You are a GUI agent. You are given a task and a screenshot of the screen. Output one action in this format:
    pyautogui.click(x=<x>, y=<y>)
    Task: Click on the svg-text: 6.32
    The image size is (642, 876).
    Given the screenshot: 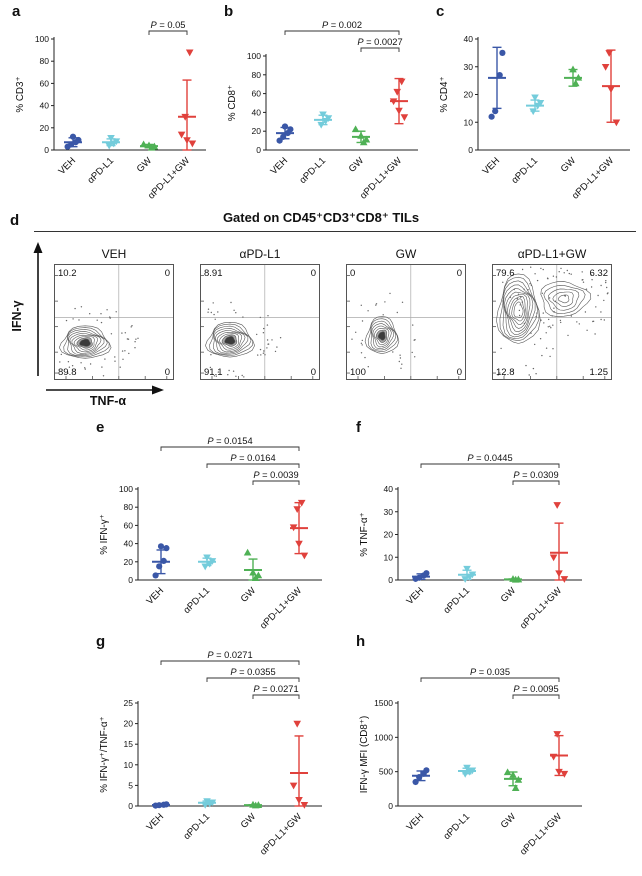 What is the action you would take?
    pyautogui.click(x=599, y=273)
    